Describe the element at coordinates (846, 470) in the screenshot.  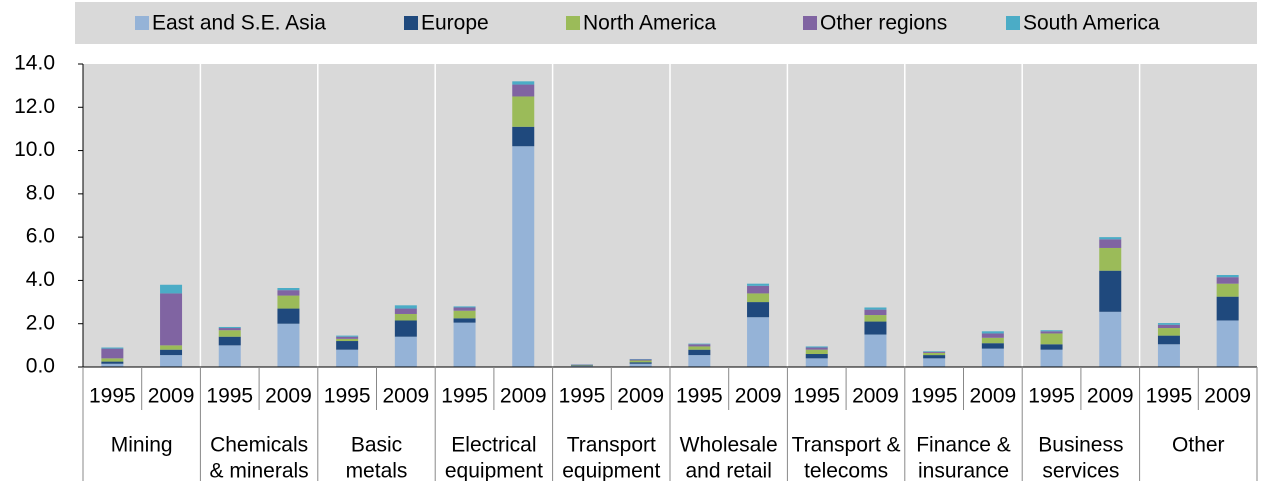
I see `group-label: telecoms` at that location.